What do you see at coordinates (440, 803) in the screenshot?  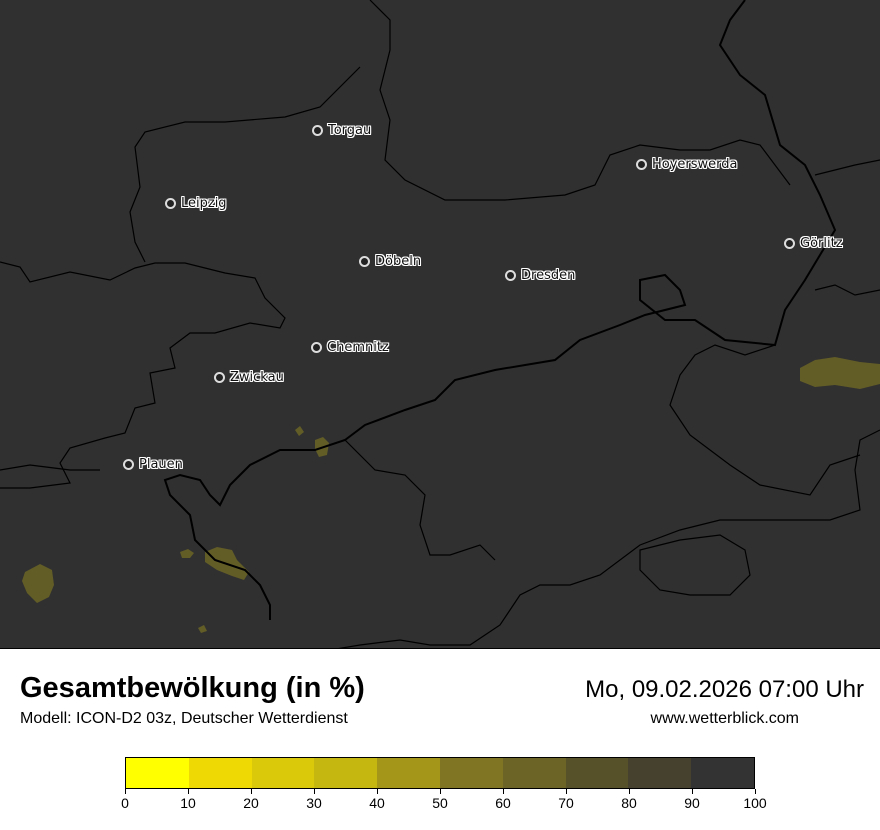 I see `legend-tick-label: 50` at bounding box center [440, 803].